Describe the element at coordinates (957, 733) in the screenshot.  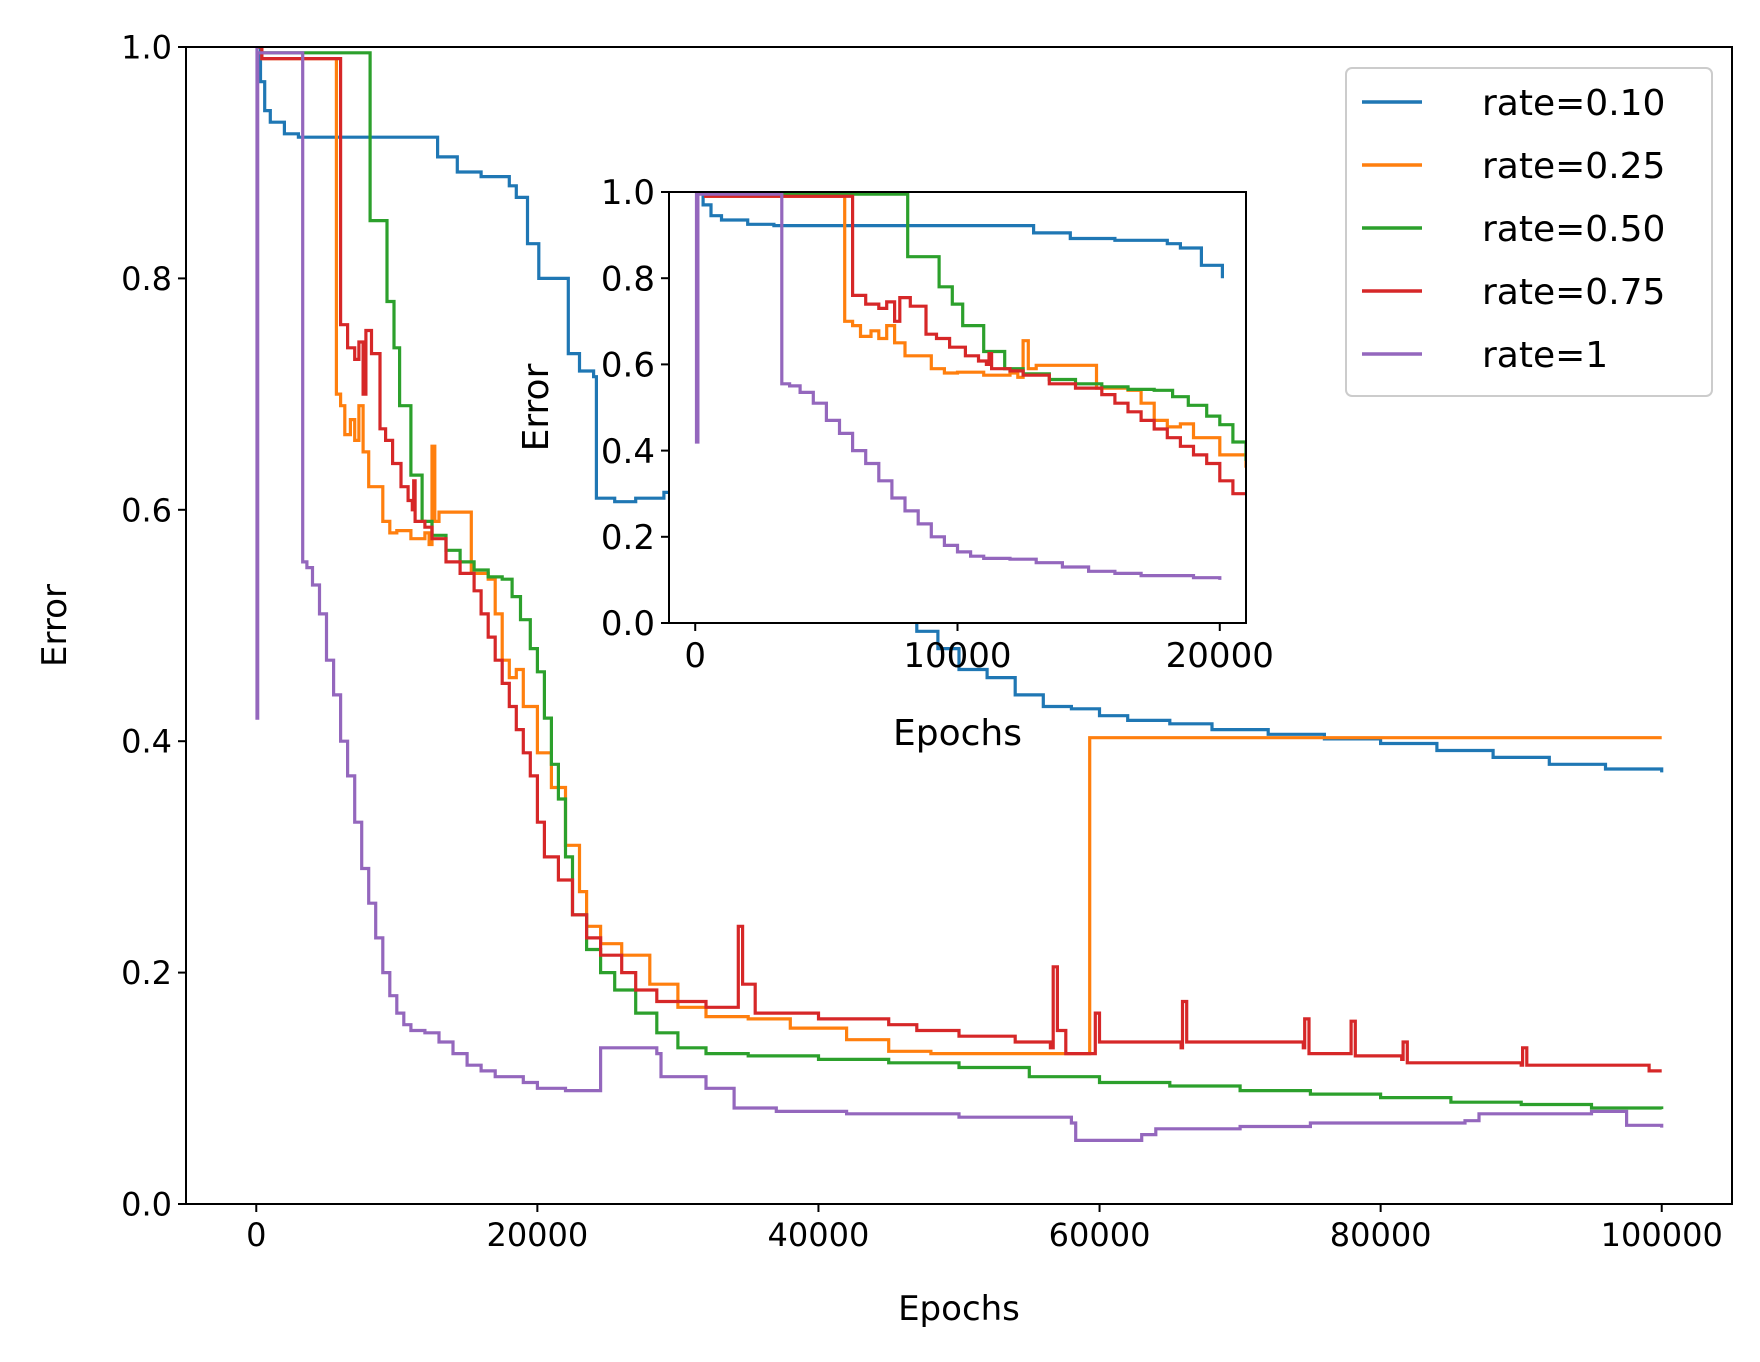
I see `inset-x-axis-label: Epochs` at that location.